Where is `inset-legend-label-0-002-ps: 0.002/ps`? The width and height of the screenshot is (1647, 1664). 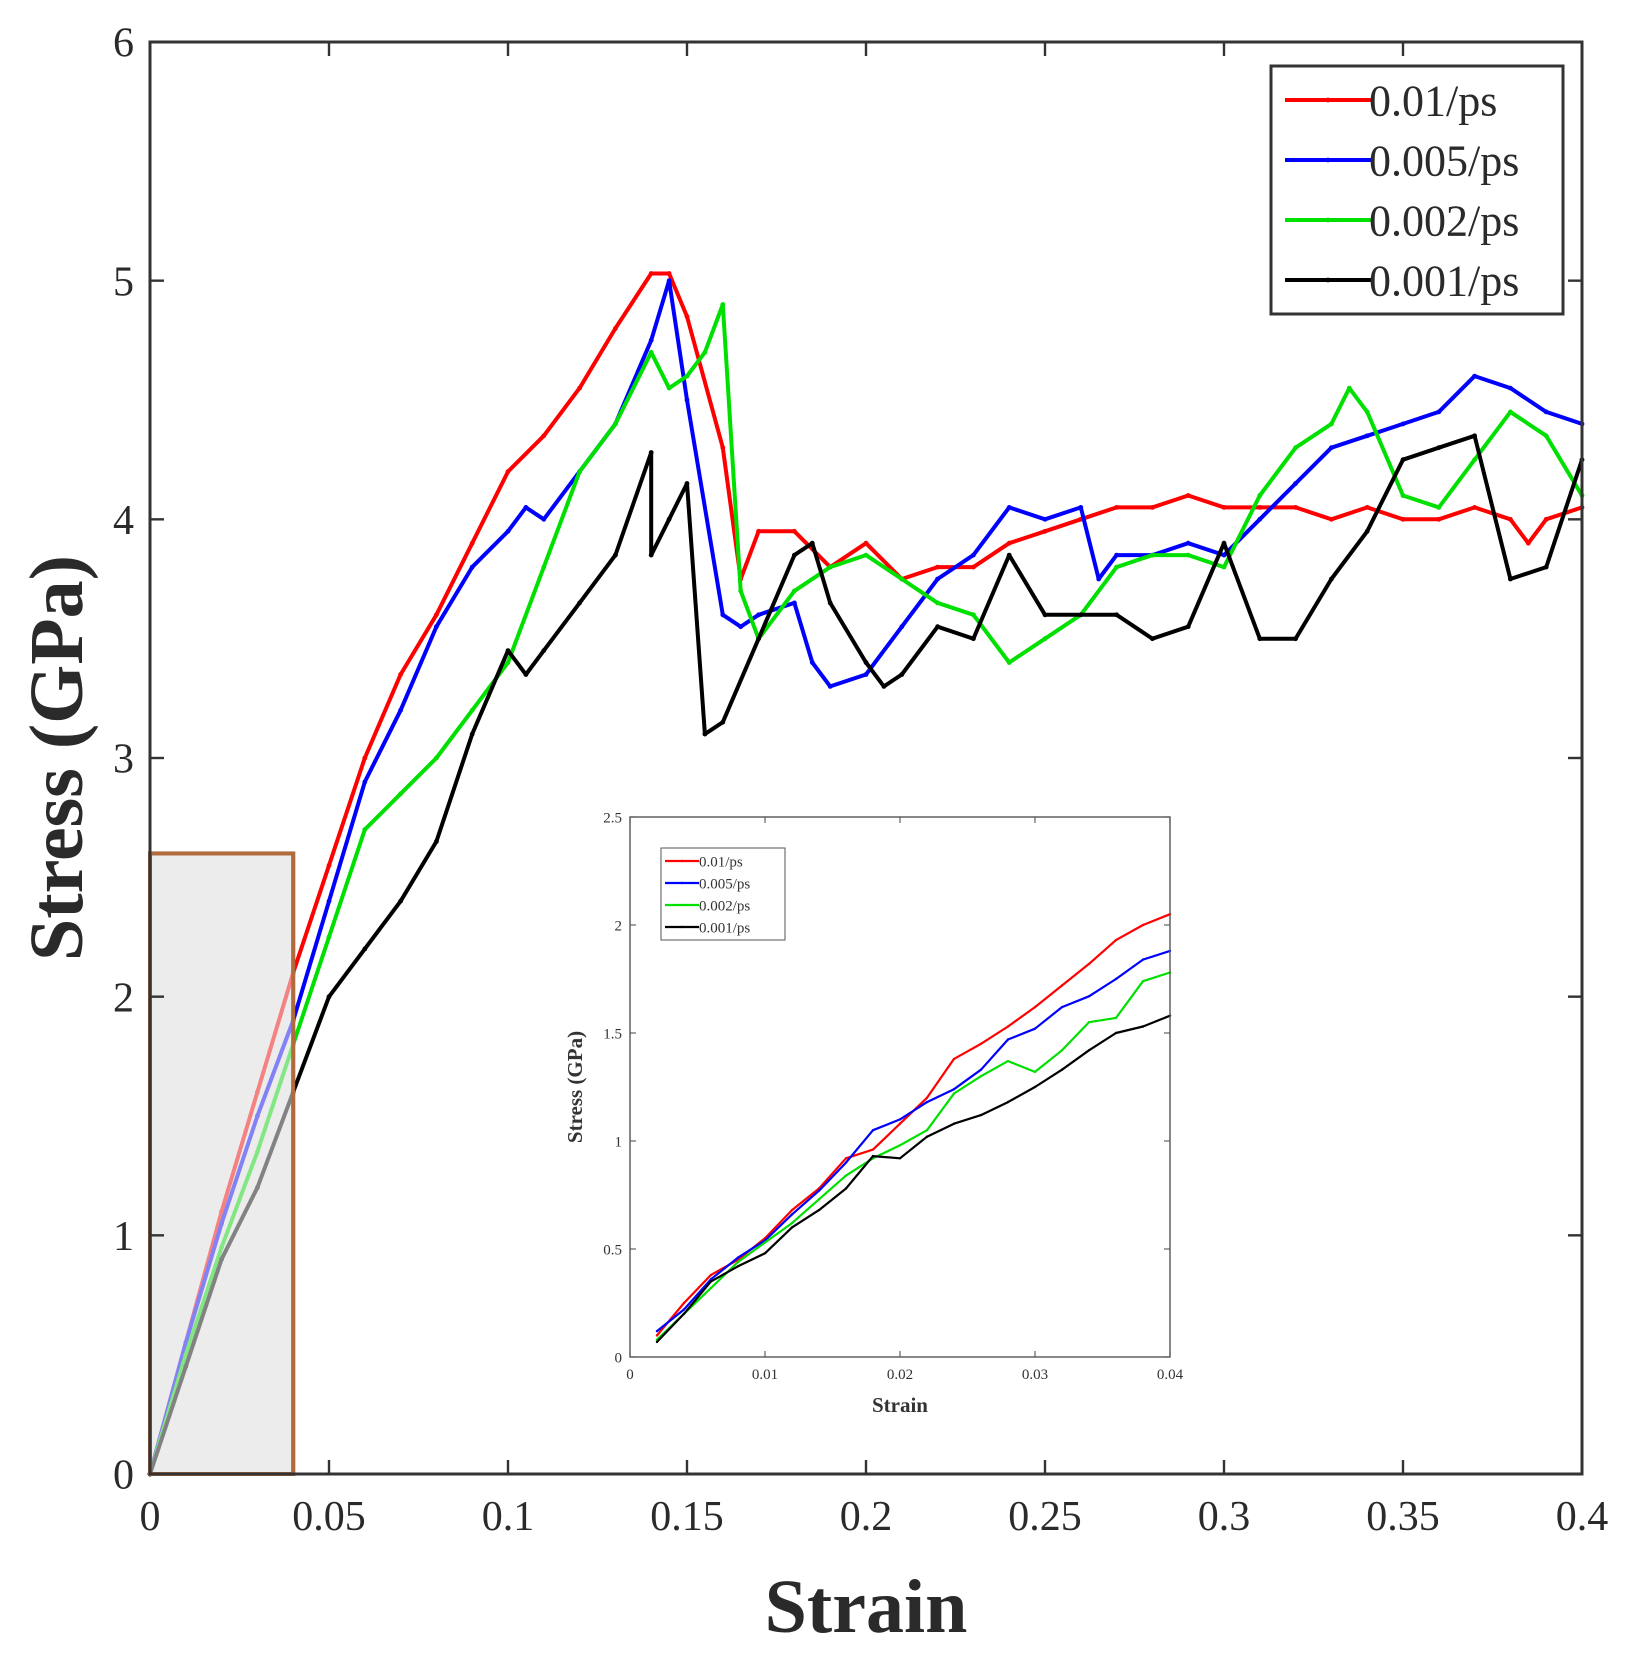
inset-legend-label-0-002-ps: 0.002/ps is located at coordinates (724, 906).